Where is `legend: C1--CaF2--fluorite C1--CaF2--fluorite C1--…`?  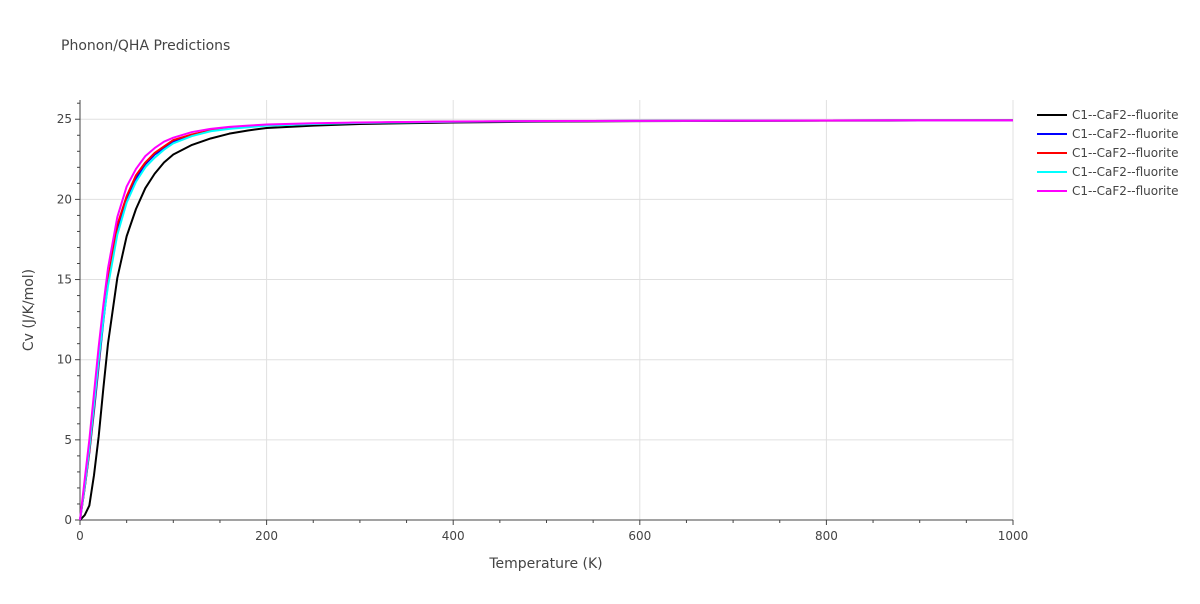
legend: C1--CaF2--fluorite C1--CaF2--fluorite C1--… is located at coordinates (1107, 153).